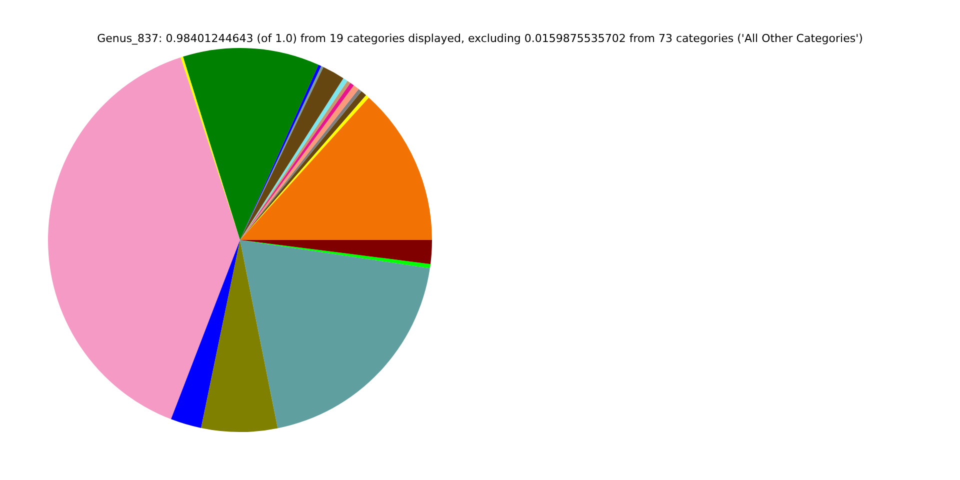 The width and height of the screenshot is (960, 480). Describe the element at coordinates (480, 38) in the screenshot. I see `text: Genus_837: 0.98401244643 (of 1.0) from 19 categories displayed, excluding 0.0159875535702 from 73 categories ('All Other Categories')` at that location.